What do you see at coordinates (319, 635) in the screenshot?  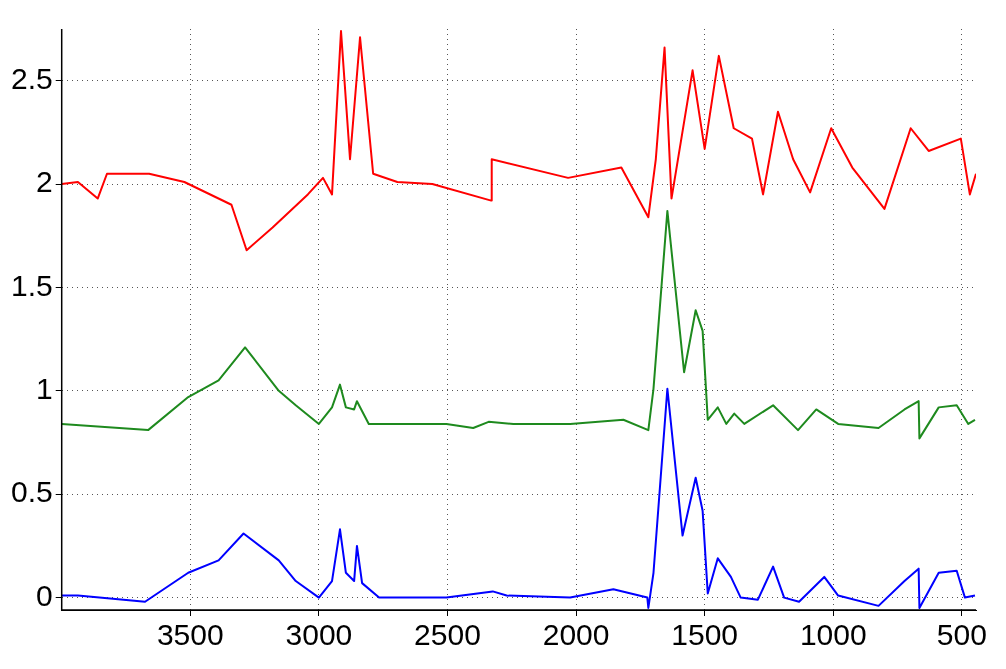 I see `x-tick-label: 3000` at bounding box center [319, 635].